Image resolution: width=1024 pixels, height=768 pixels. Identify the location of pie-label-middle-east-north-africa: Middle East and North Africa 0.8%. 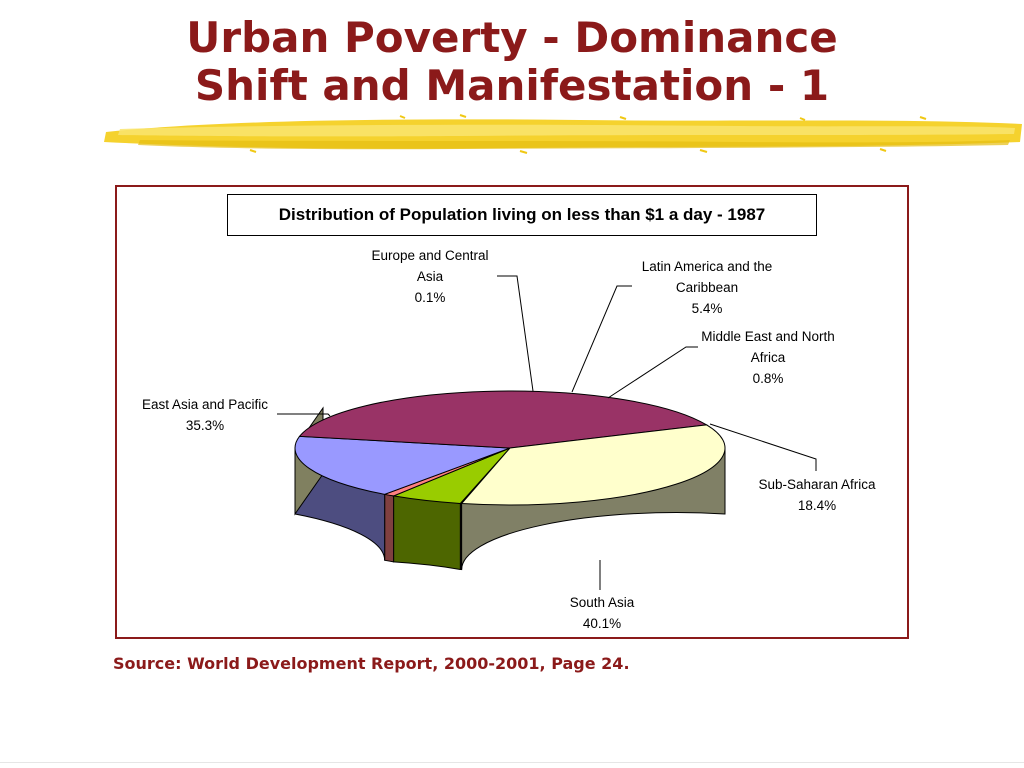
(768, 357).